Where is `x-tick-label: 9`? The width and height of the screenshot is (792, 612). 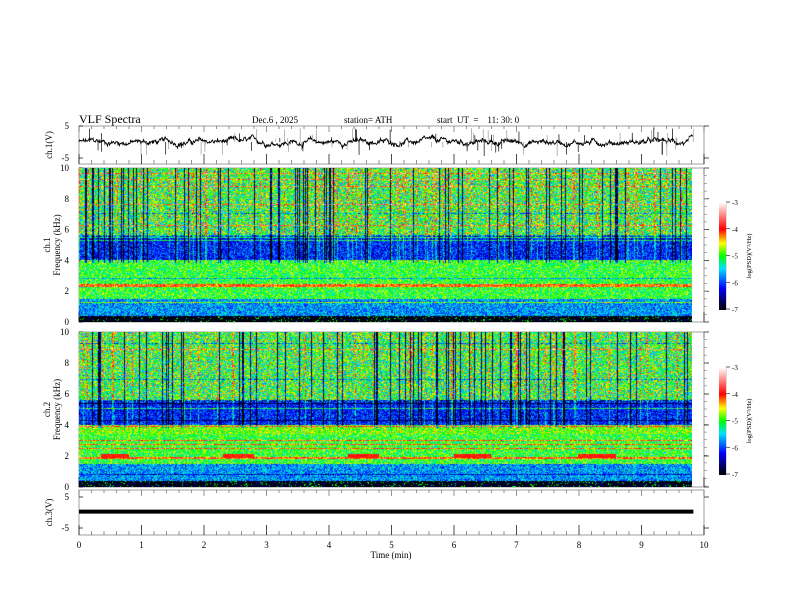 x-tick-label: 9 is located at coordinates (641, 545).